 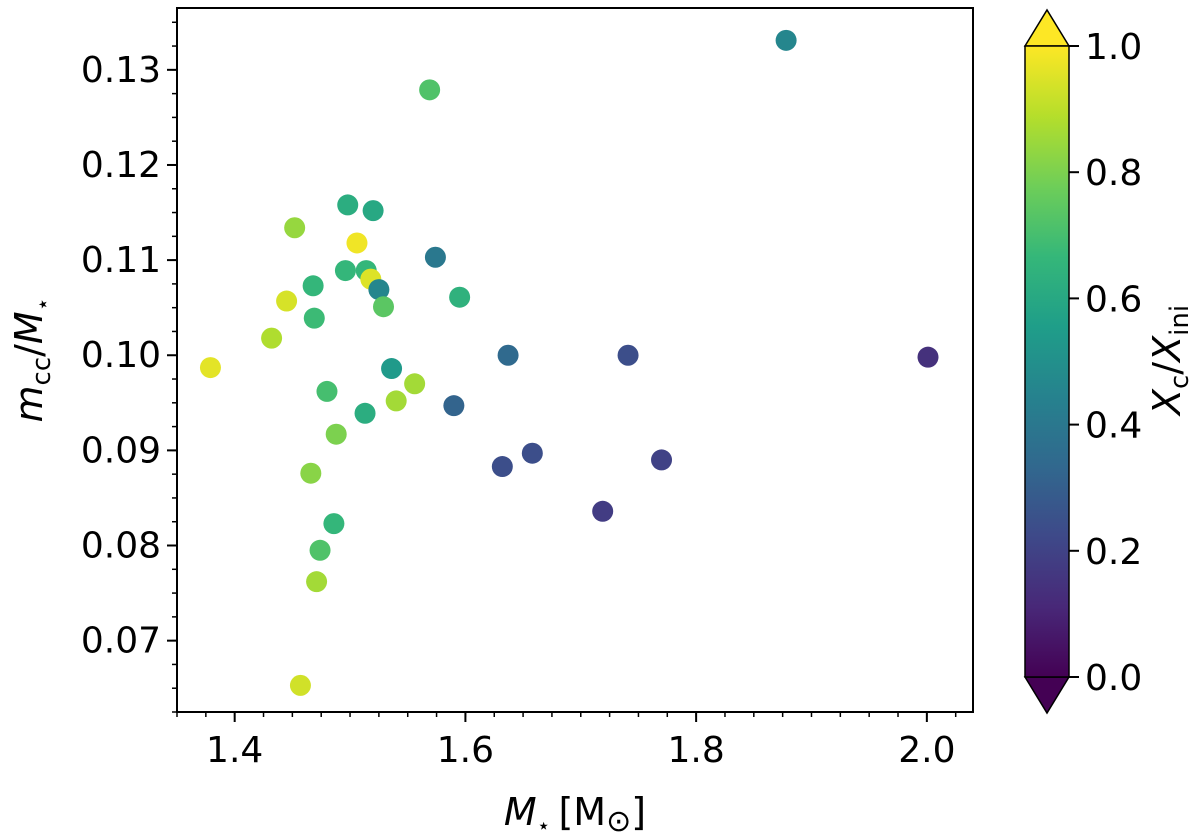 I want to click on y-tick-label: 0.12, so click(x=121, y=165).